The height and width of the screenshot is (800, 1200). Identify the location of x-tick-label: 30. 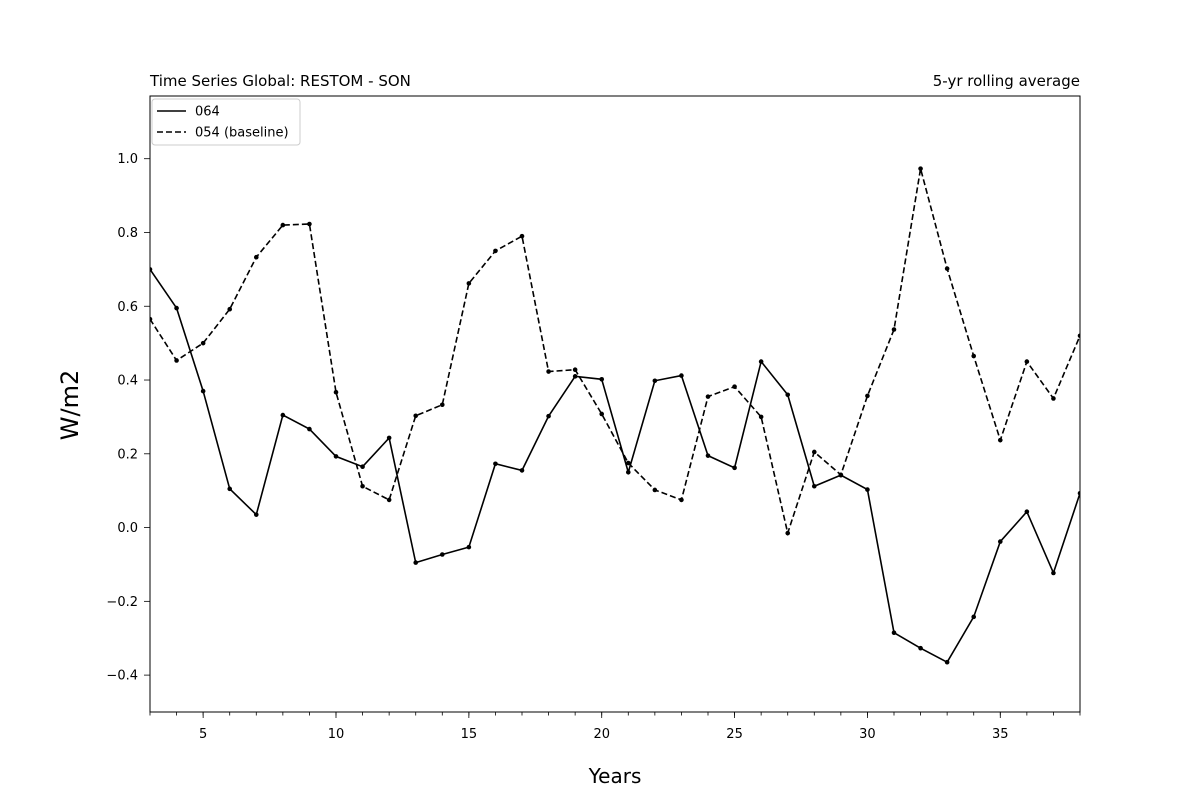
(867, 734).